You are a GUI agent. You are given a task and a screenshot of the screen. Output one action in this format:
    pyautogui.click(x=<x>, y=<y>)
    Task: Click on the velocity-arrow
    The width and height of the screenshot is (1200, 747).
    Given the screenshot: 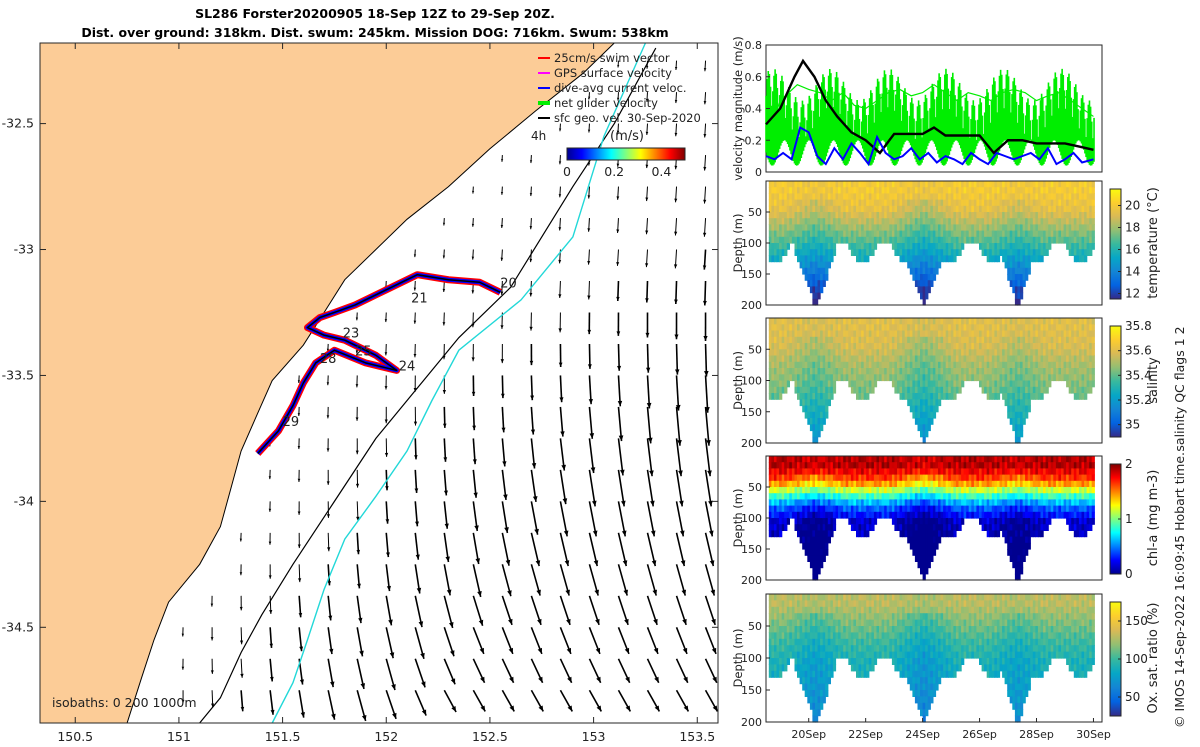 What is the action you would take?
    pyautogui.click(x=678, y=426)
    